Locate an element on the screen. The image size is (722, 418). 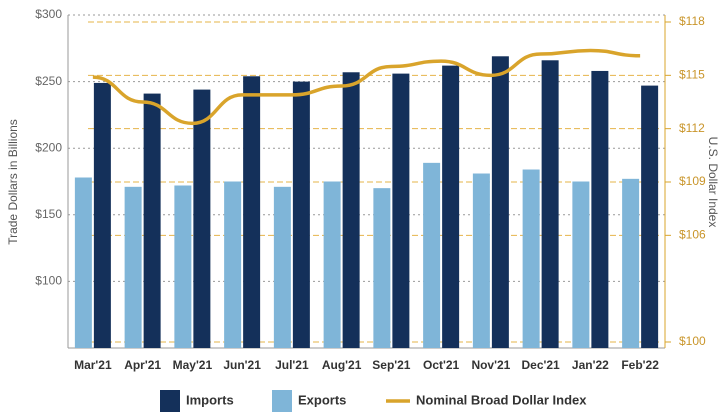
x-tick-label: Nov'21 is located at coordinates (490, 365).